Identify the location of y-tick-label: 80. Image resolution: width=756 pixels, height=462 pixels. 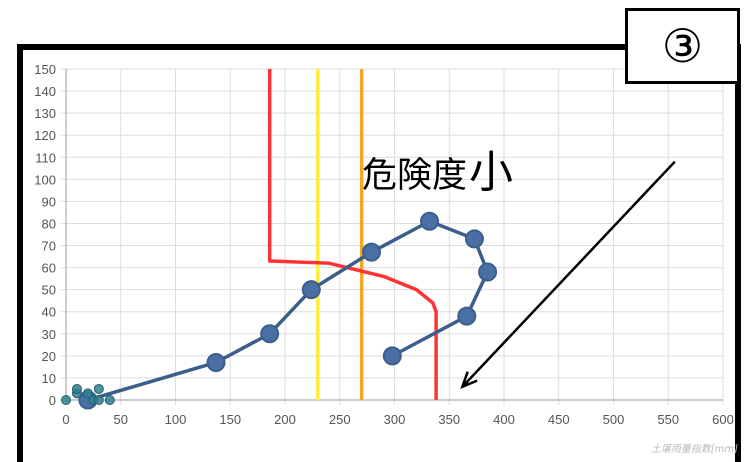
(49, 223).